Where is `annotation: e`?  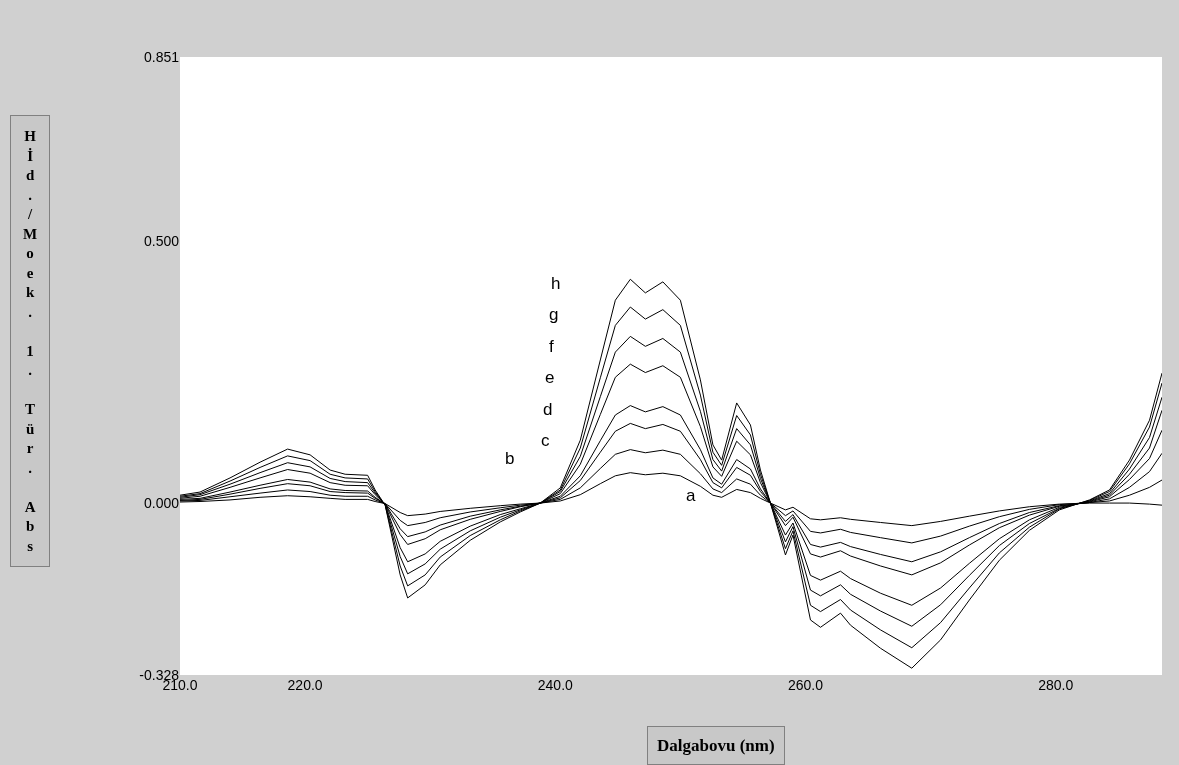
annotation: e is located at coordinates (550, 377).